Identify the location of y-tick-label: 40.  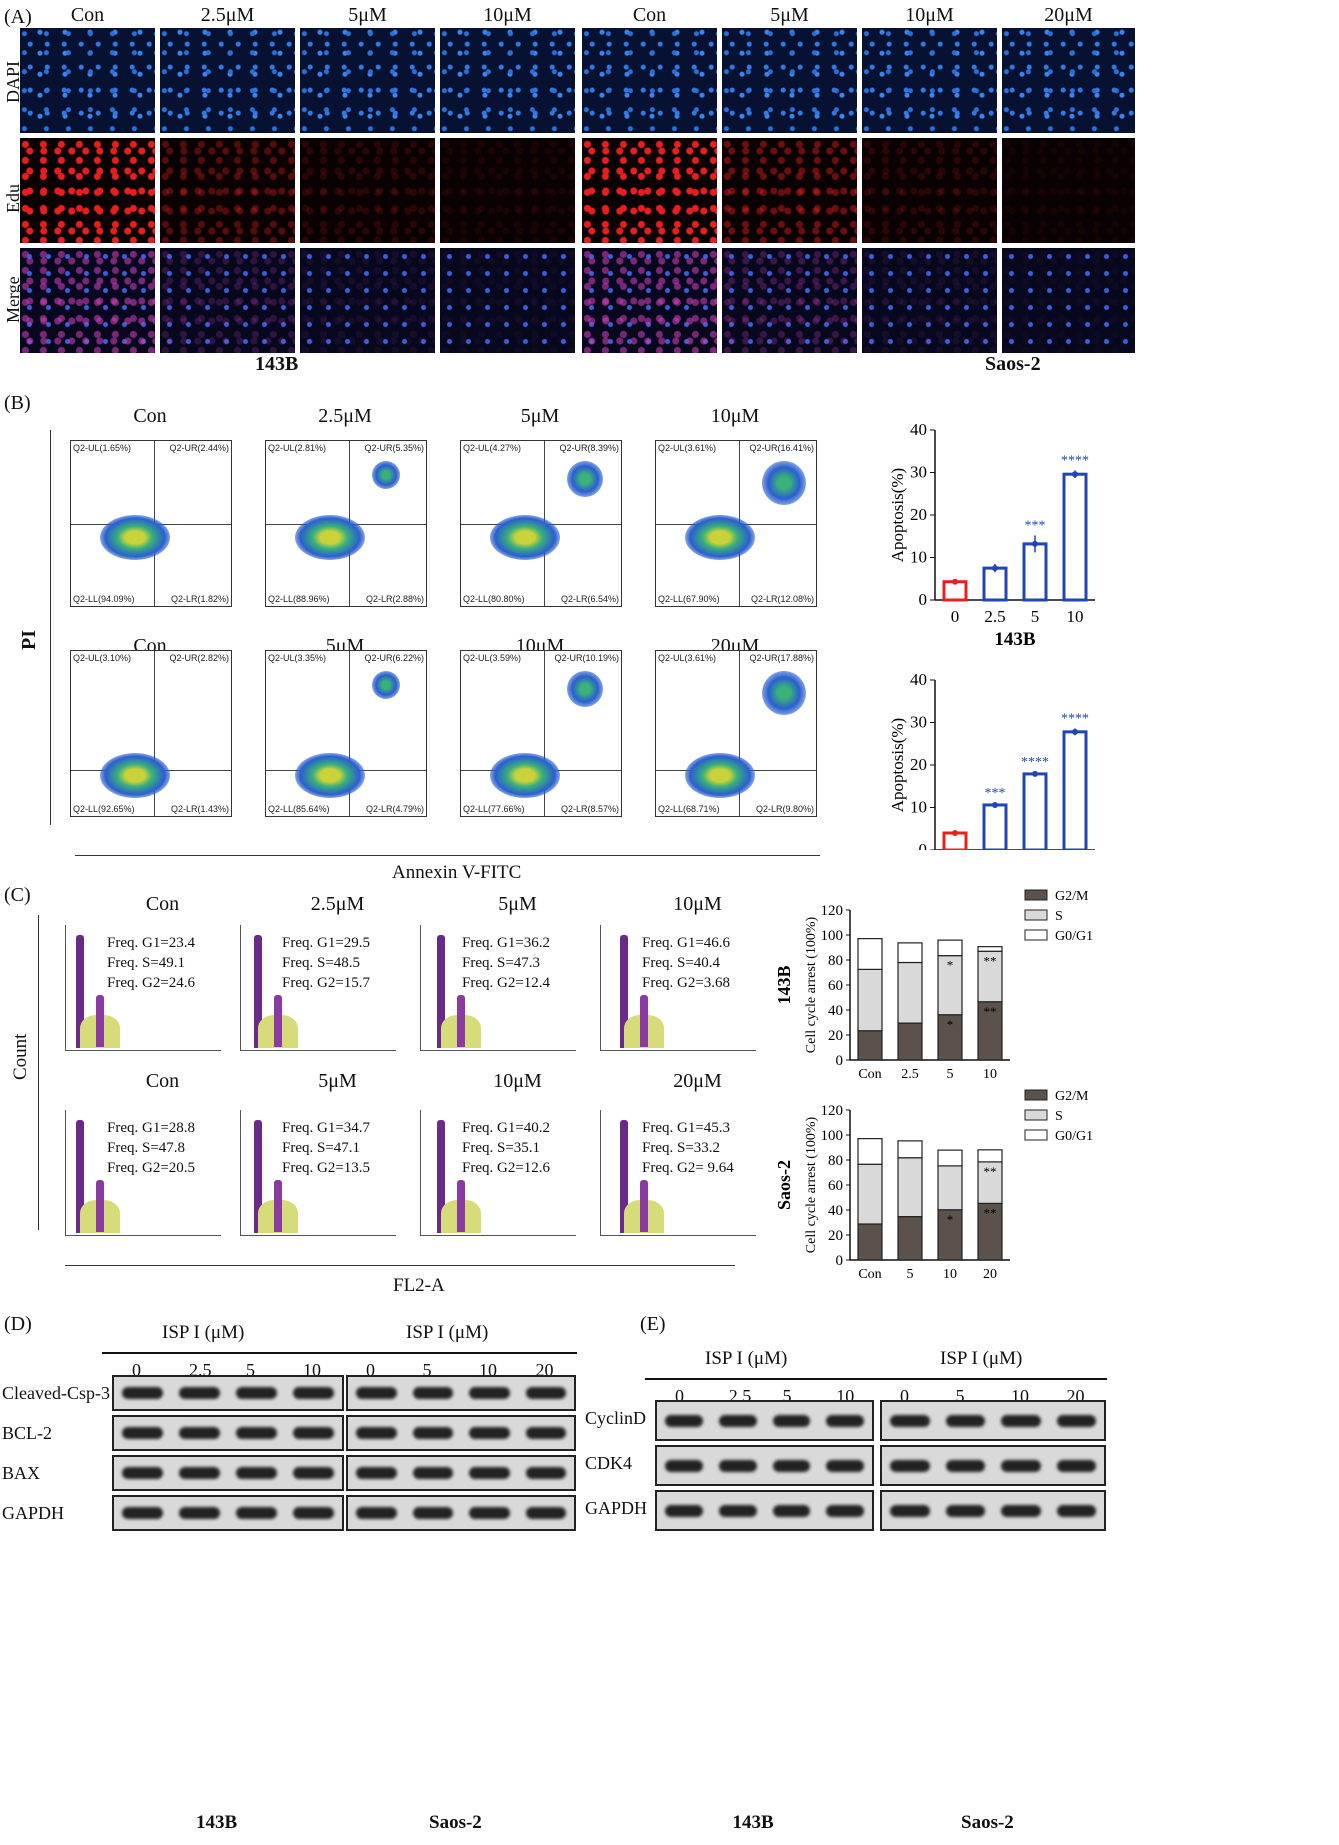
(835, 1211).